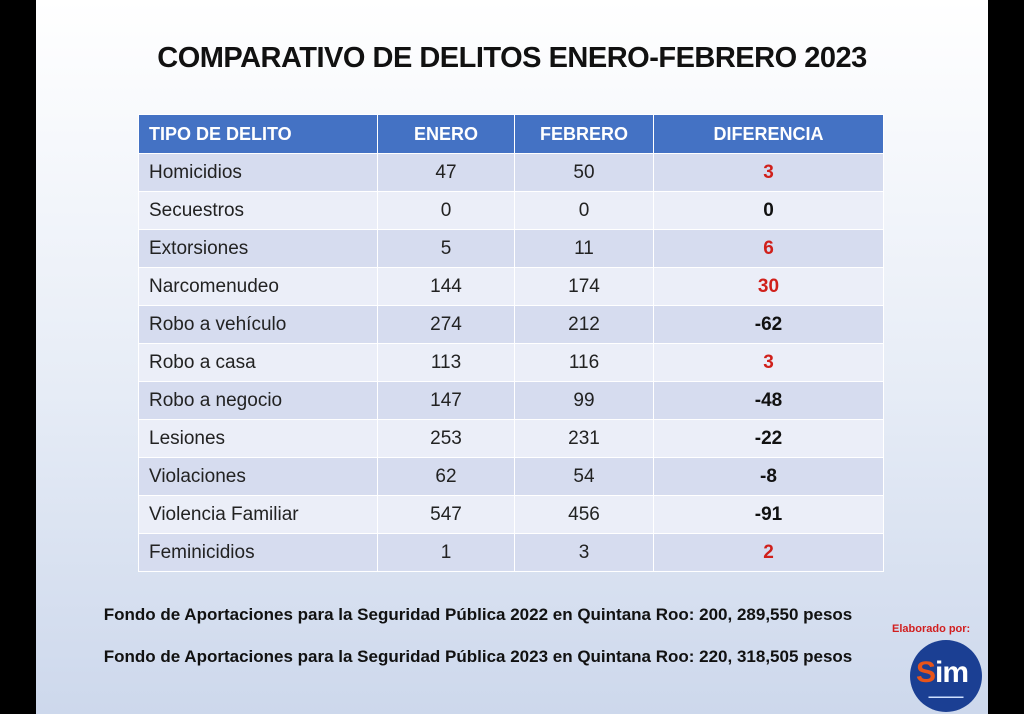 The height and width of the screenshot is (714, 1024). I want to click on cell-tipo: Lesiones, so click(258, 438).